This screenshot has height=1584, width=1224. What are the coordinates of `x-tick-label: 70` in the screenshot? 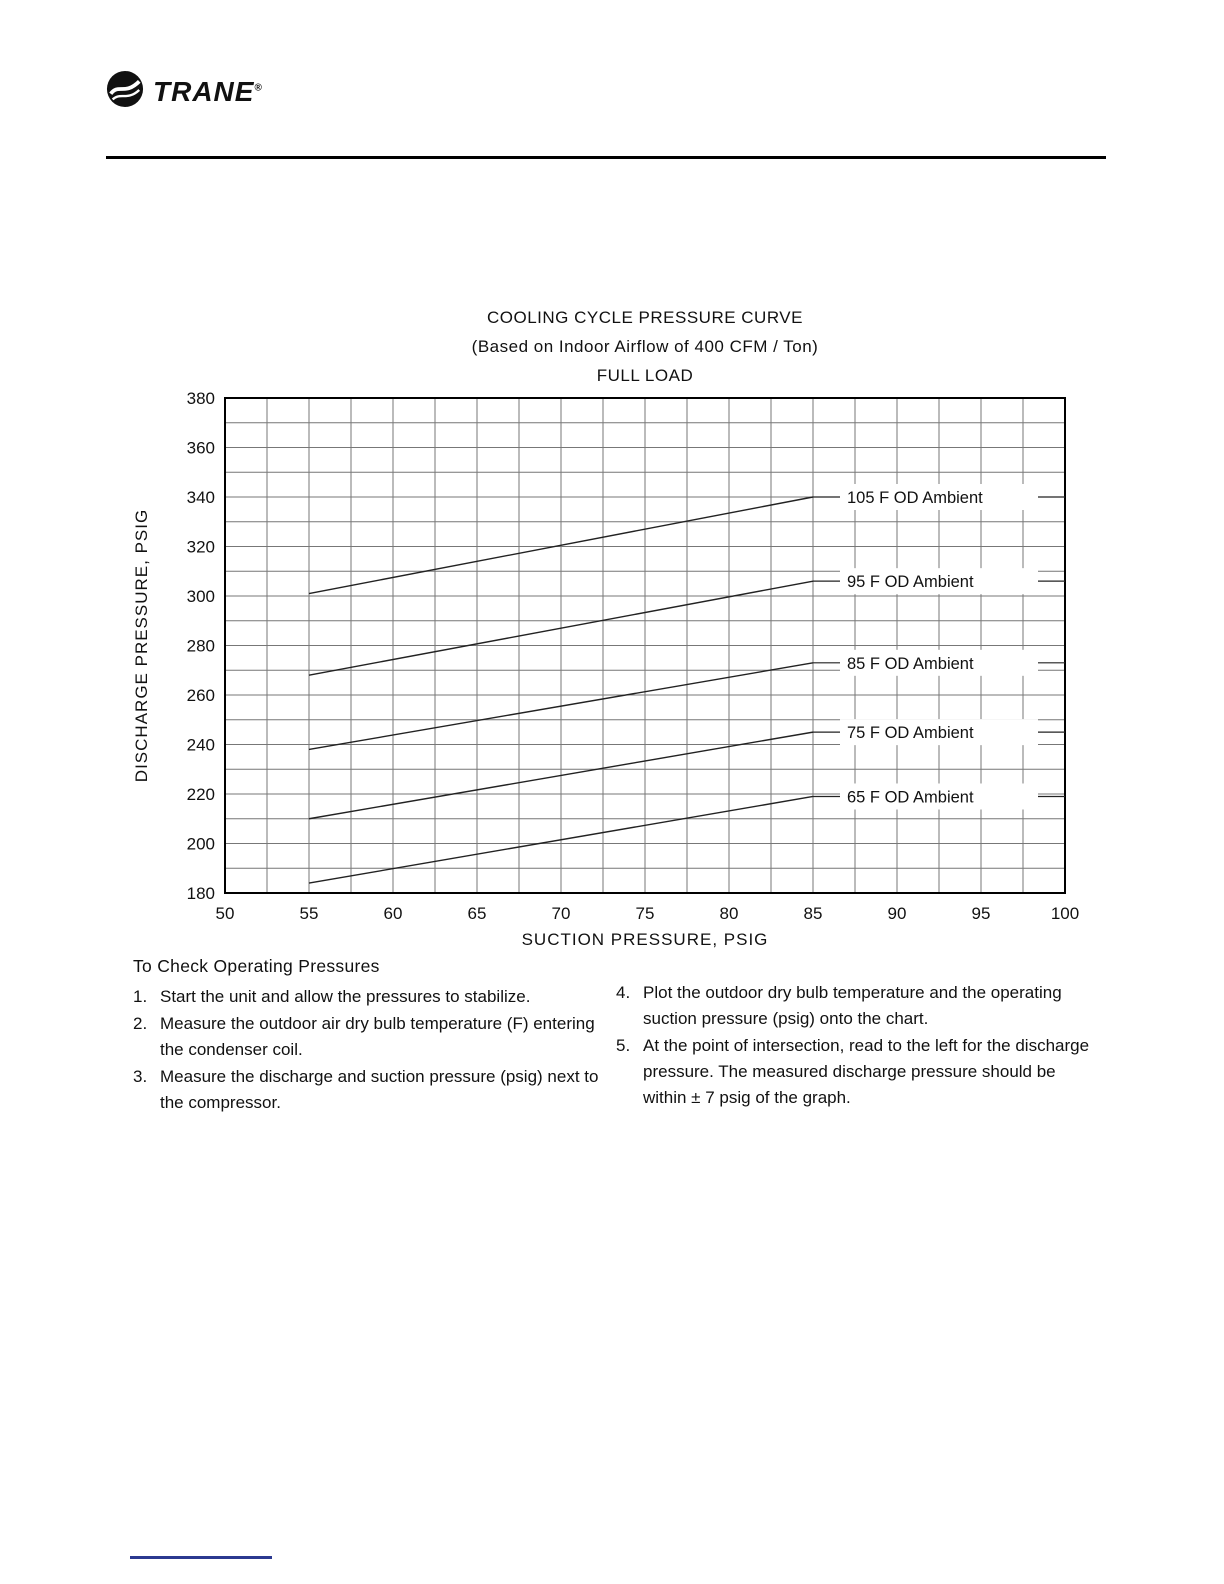 It's located at (561, 913).